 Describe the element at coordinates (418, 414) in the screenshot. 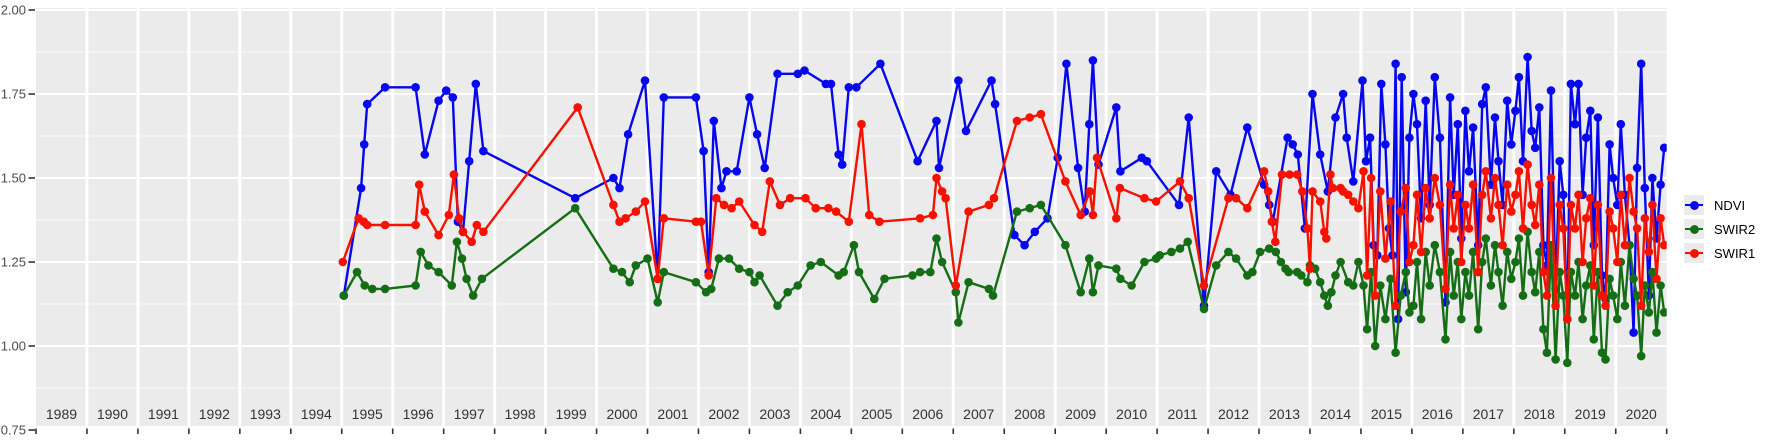

I see `x-tick-label: 1996` at that location.